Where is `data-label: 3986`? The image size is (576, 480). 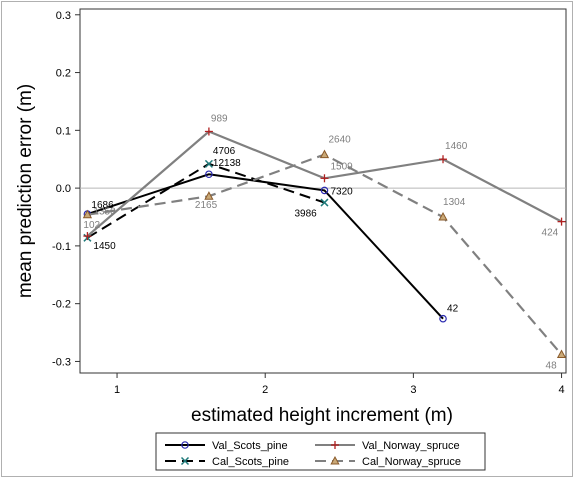
data-label: 3986 is located at coordinates (305, 214).